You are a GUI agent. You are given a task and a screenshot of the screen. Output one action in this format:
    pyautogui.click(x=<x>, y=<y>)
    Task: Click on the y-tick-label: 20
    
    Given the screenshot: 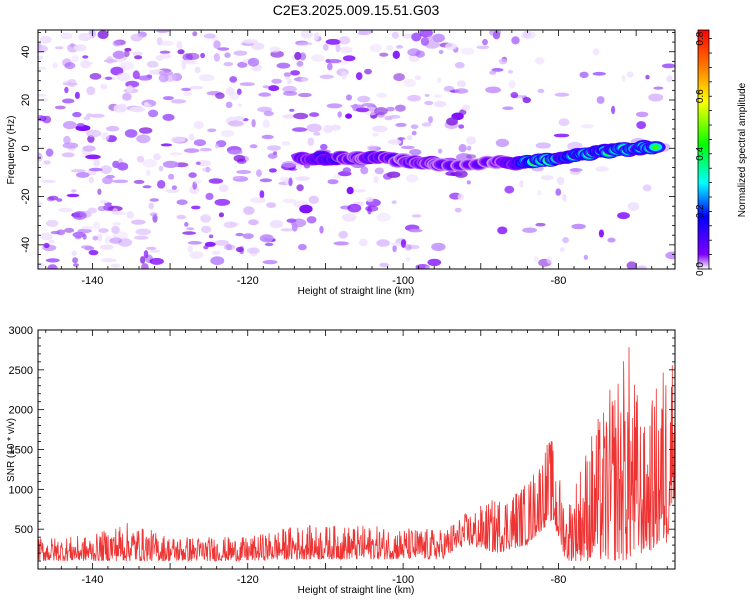 What is the action you would take?
    pyautogui.click(x=26, y=100)
    